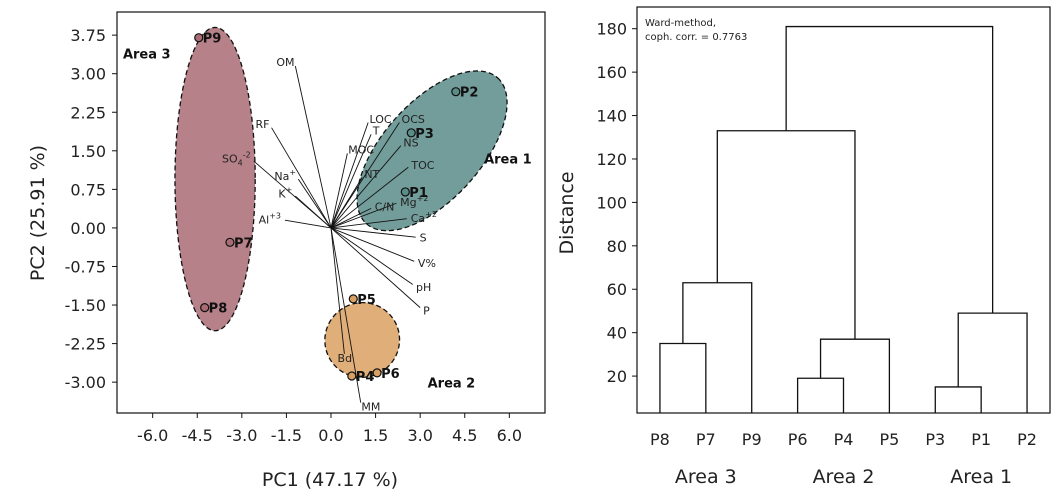  I want to click on loading-name: S, so click(423, 238).